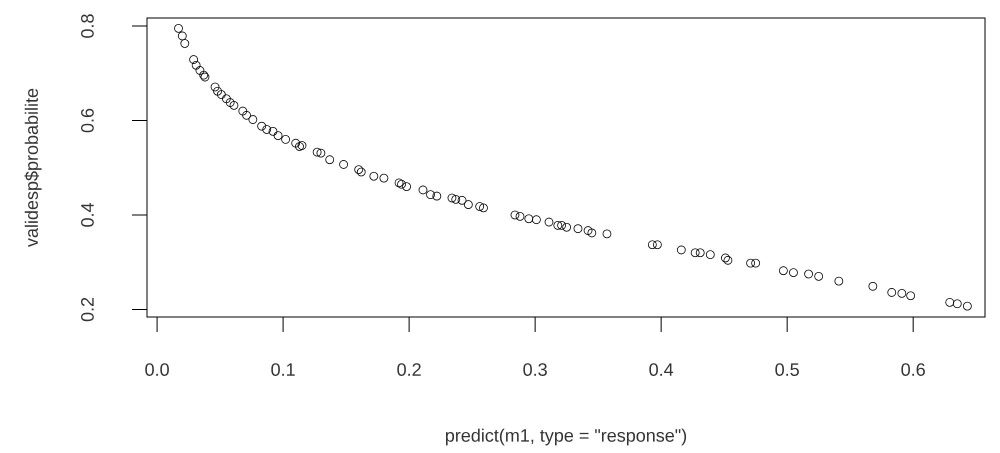 Image resolution: width=1000 pixels, height=453 pixels. Describe the element at coordinates (535, 369) in the screenshot. I see `x-tick-label: 0.3` at that location.